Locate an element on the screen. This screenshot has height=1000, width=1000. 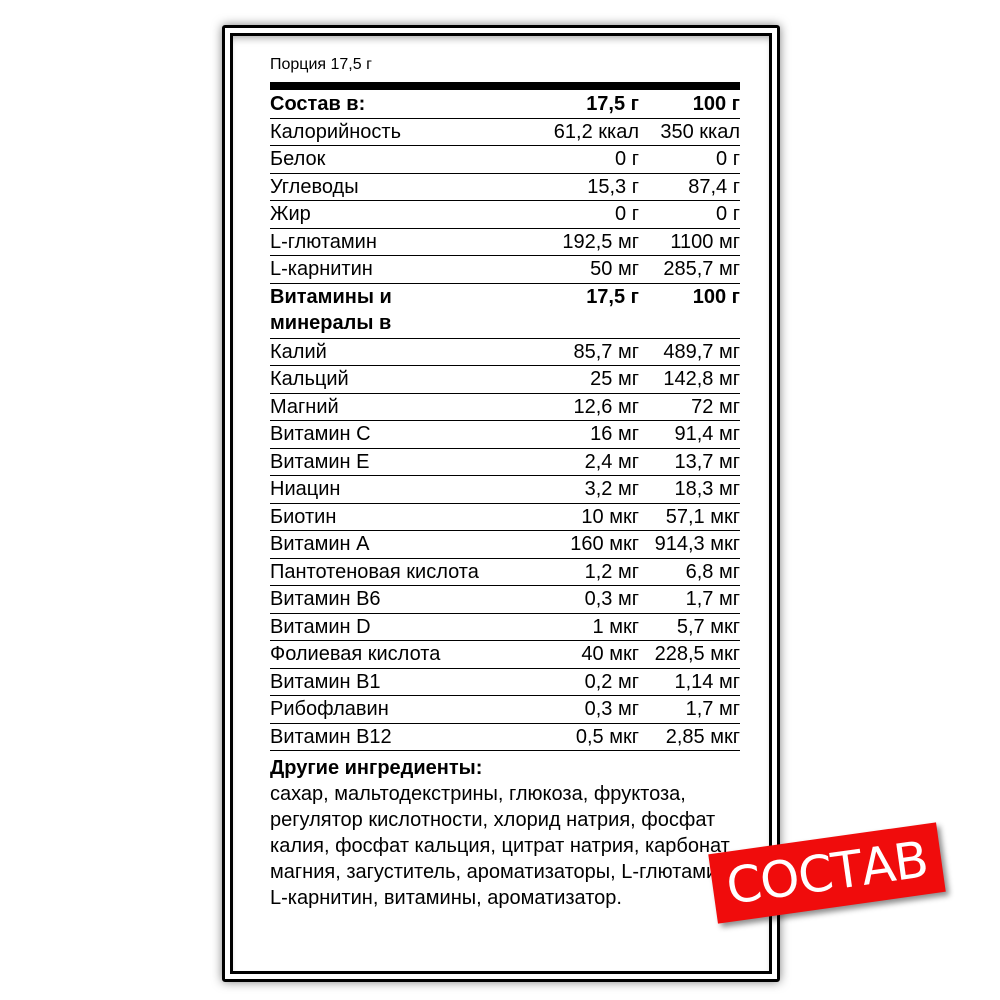
per-portion-value: 10 мкг is located at coordinates (610, 516).